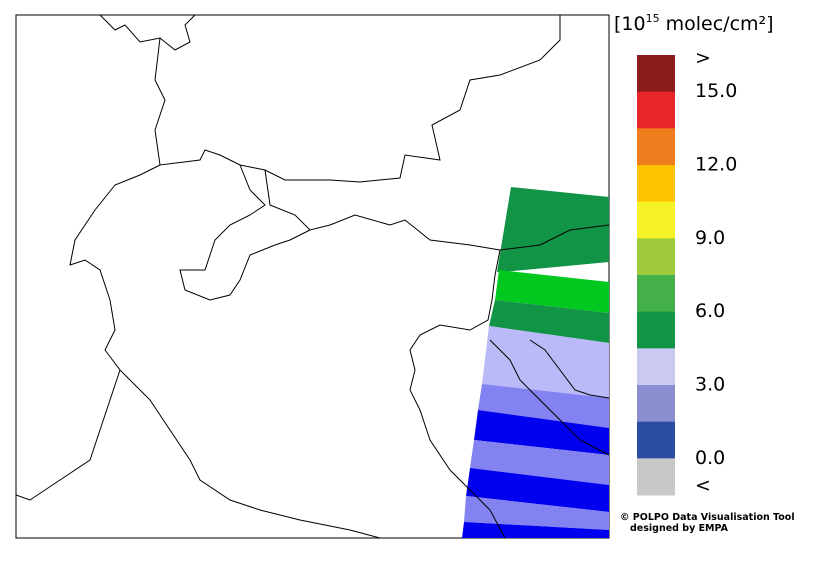 This screenshot has width=813, height=566. Describe the element at coordinates (710, 238) in the screenshot. I see `legend-label: 9.0` at that location.